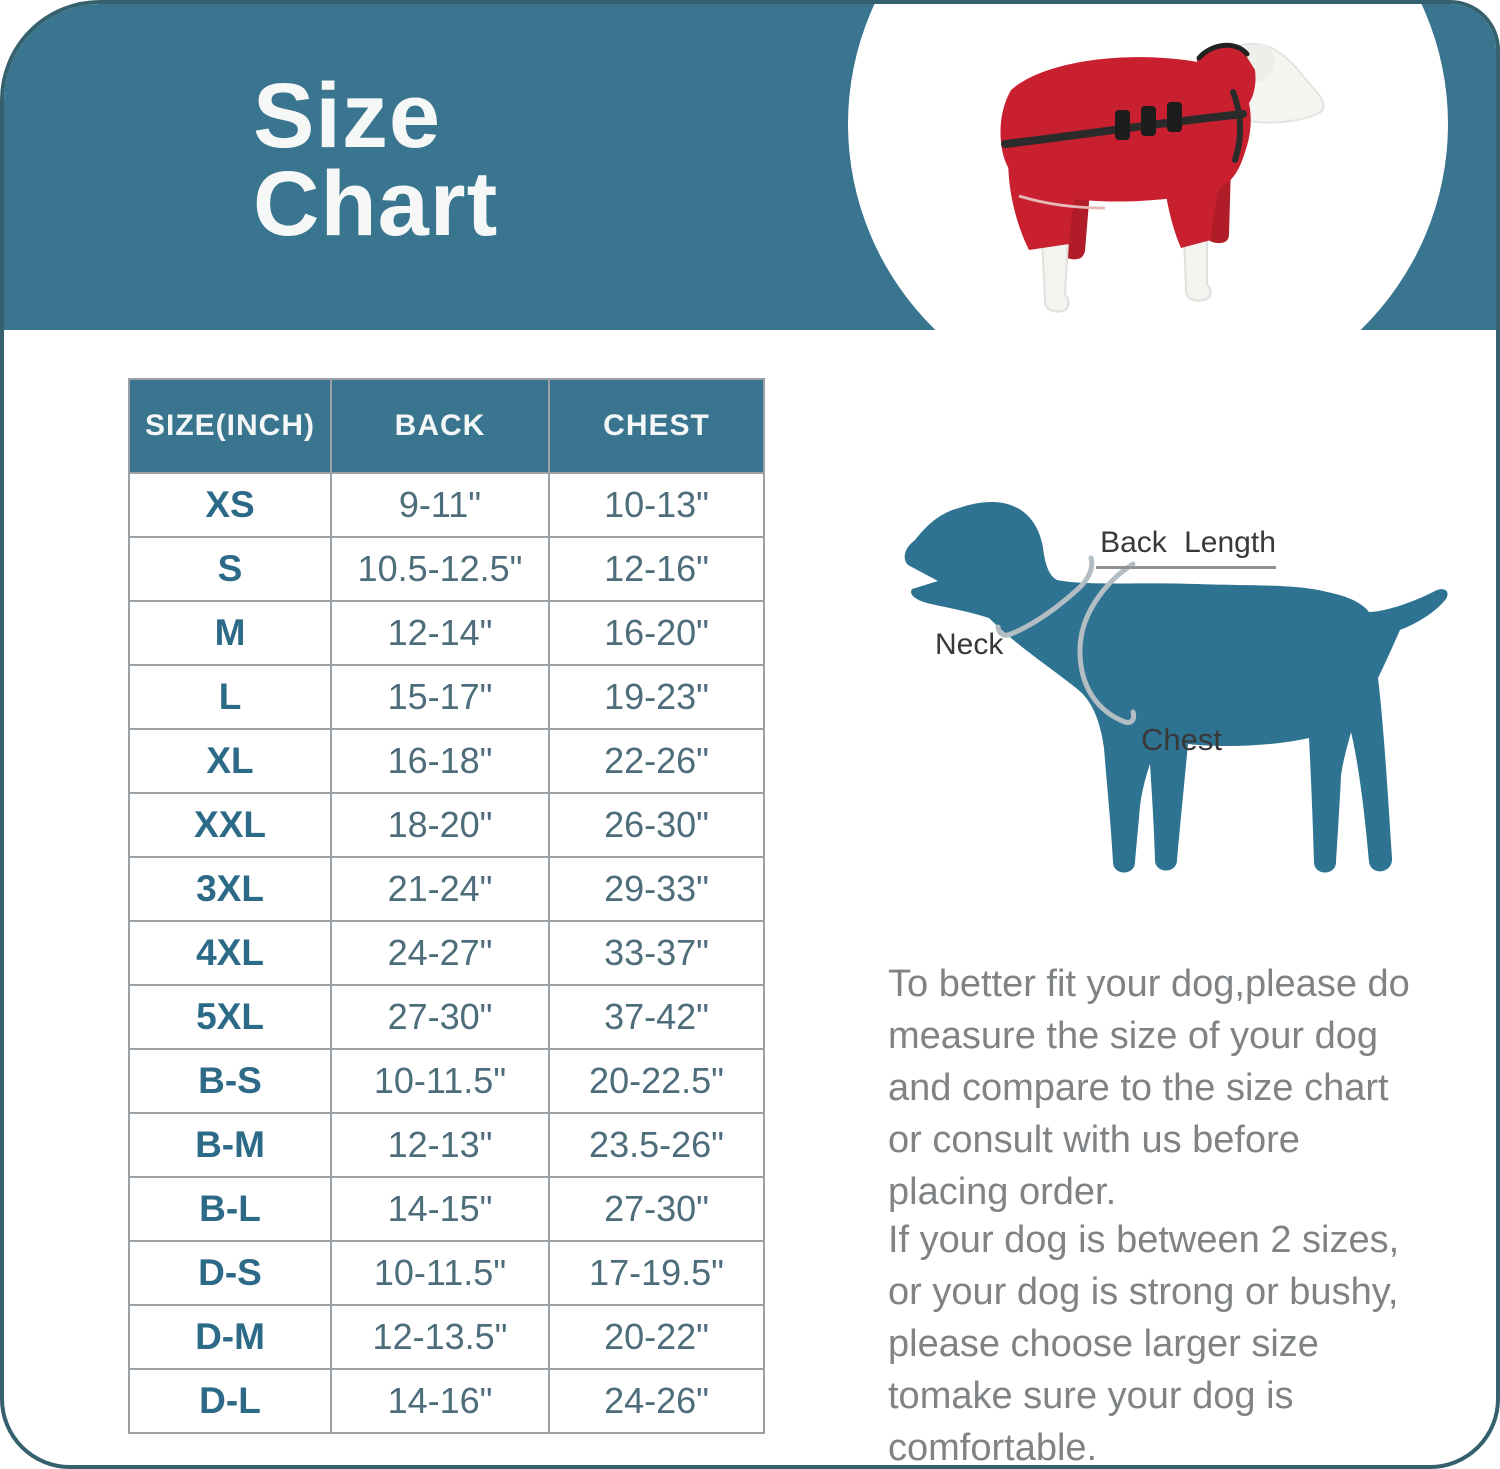  I want to click on size-cell: M, so click(230, 633).